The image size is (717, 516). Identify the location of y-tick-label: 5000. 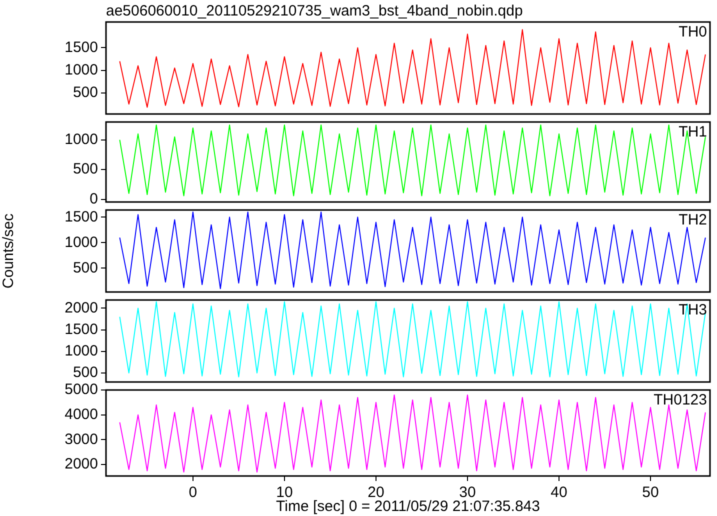
(81, 389).